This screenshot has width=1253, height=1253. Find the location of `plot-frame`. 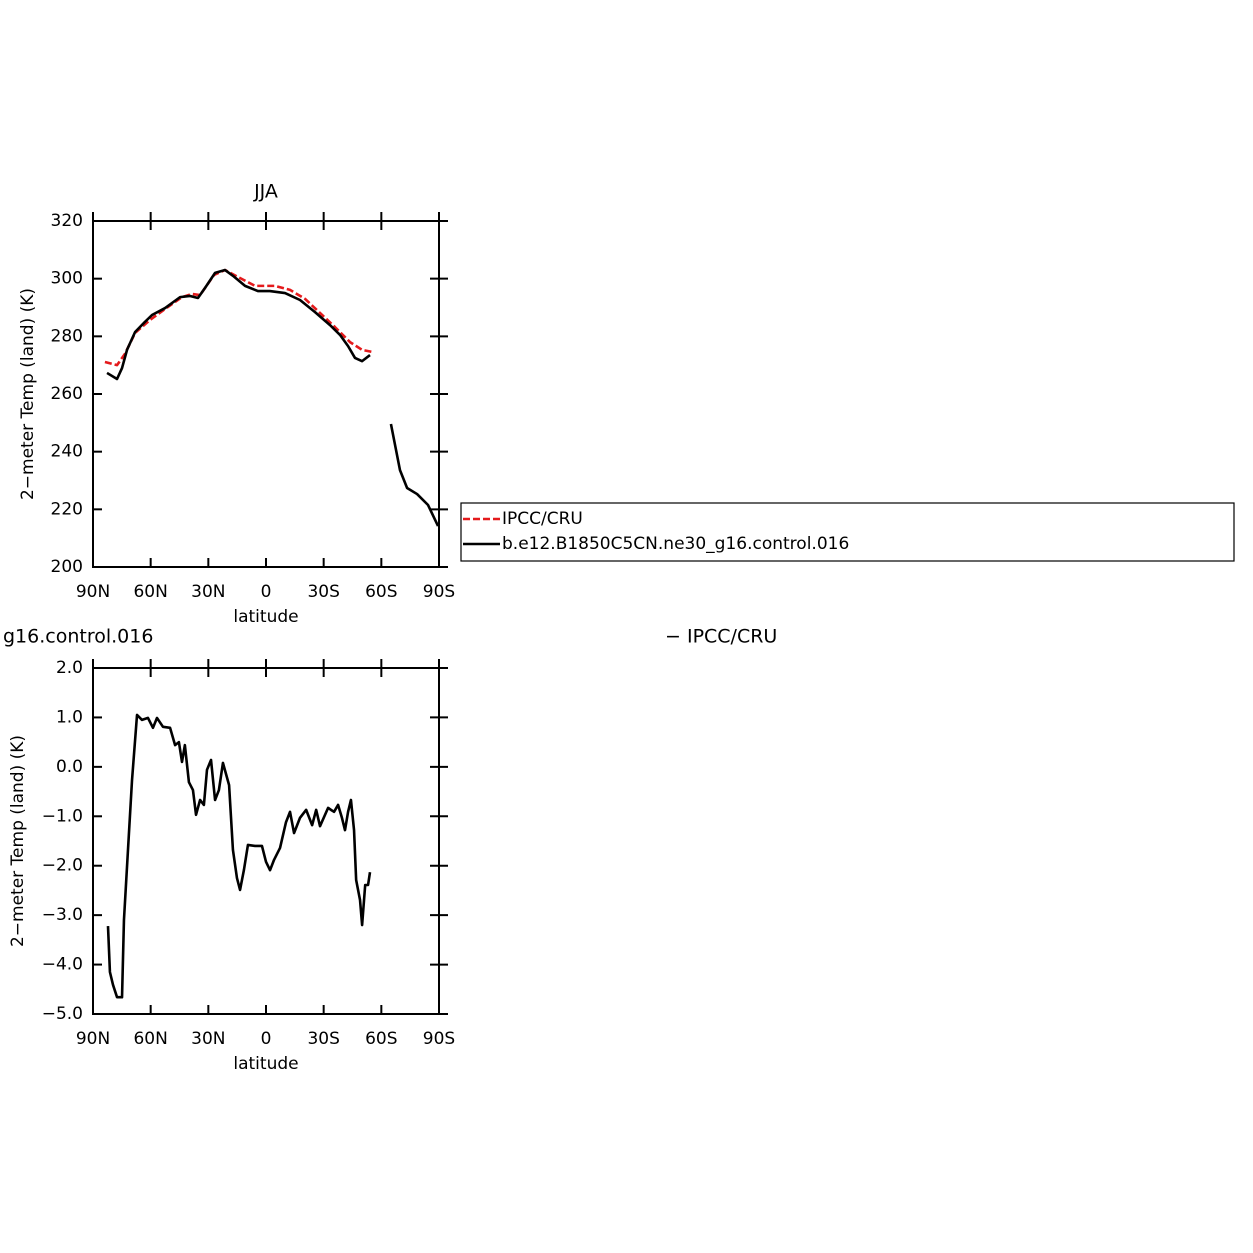

plot-frame is located at coordinates (266, 394).